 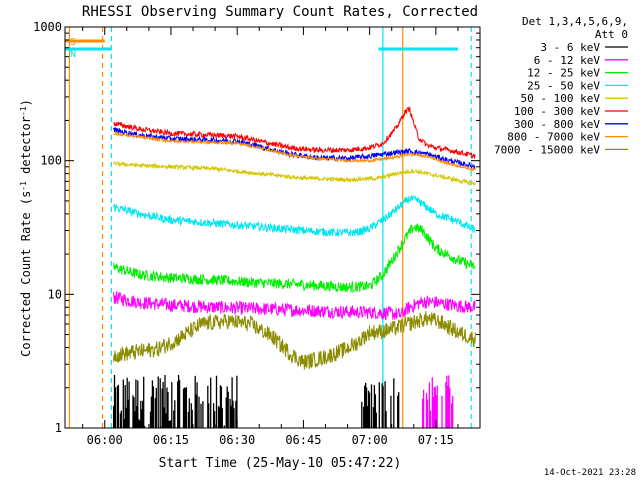 I want to click on legend-label-6: 300 - 800 keV, so click(x=557, y=124).